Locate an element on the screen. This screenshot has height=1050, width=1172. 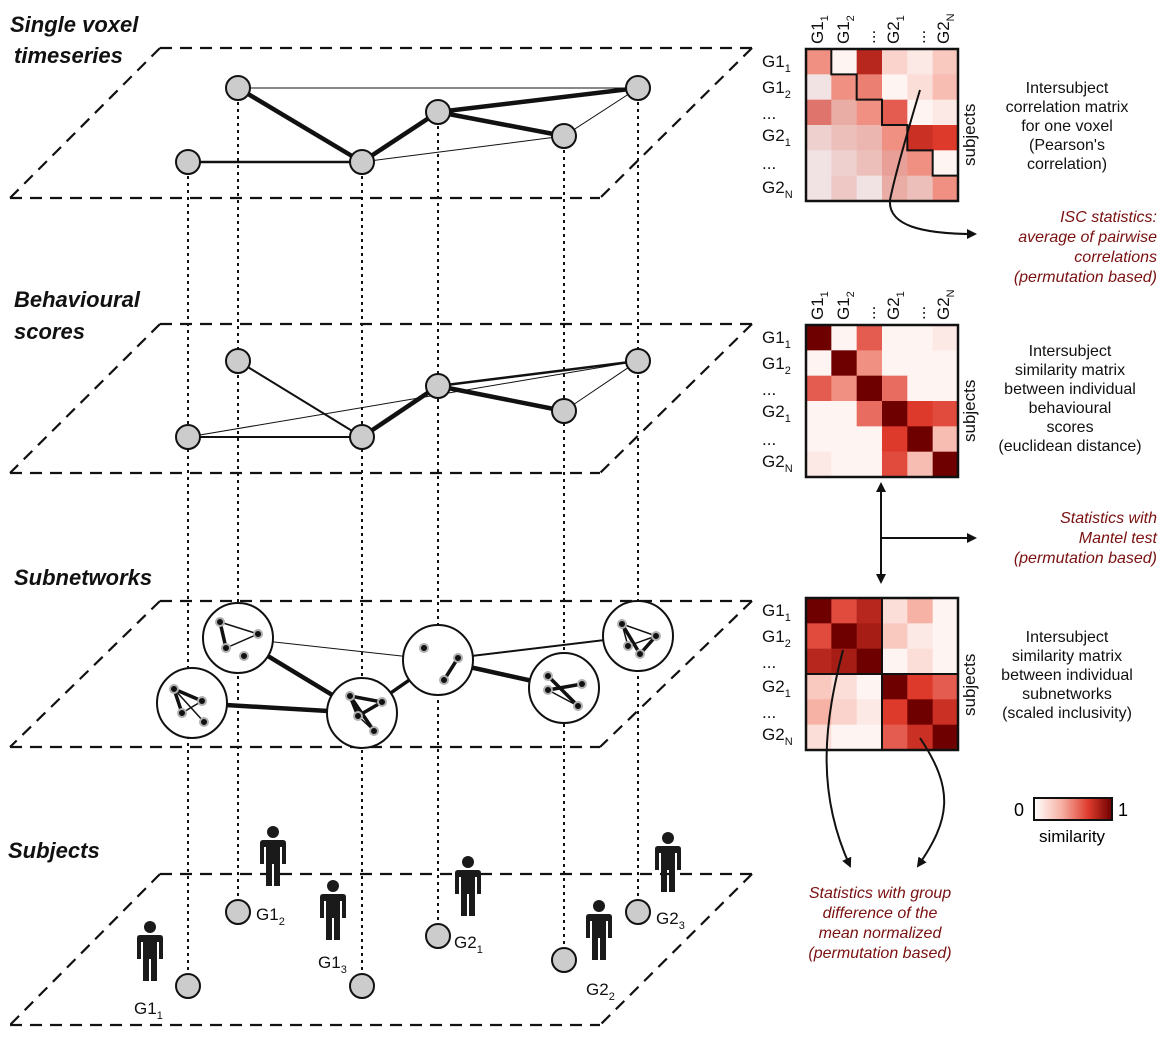
colorbar-label: similarity is located at coordinates (1072, 836).